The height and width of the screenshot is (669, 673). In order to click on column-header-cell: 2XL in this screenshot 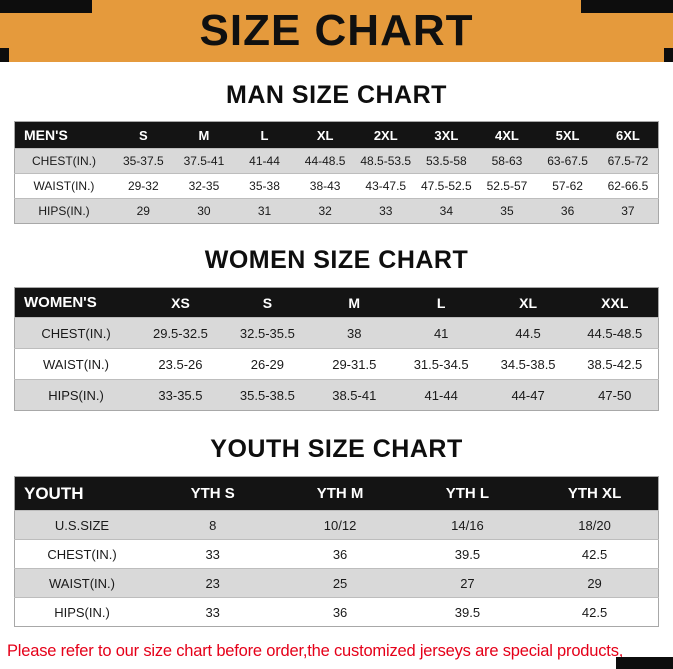, I will do `click(386, 135)`.